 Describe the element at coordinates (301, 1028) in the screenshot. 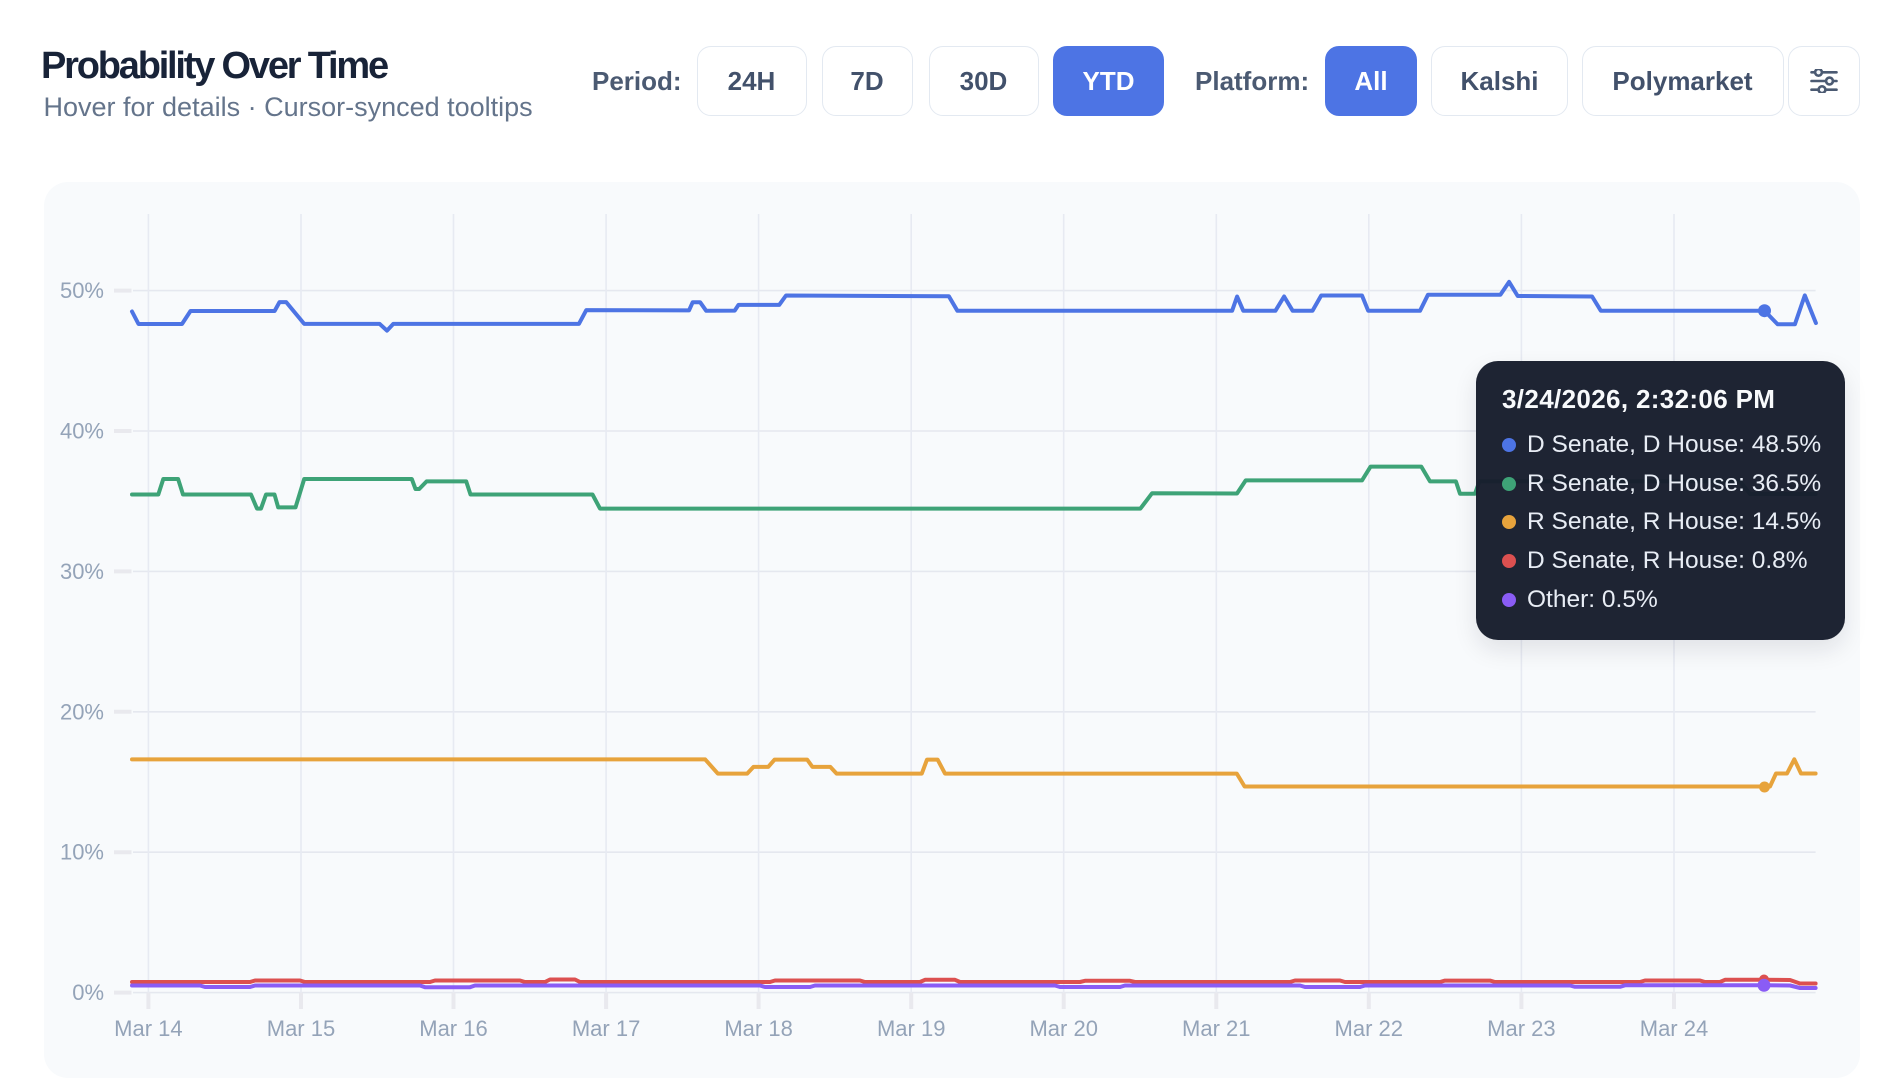

I see `svg-text: Mar 15` at that location.